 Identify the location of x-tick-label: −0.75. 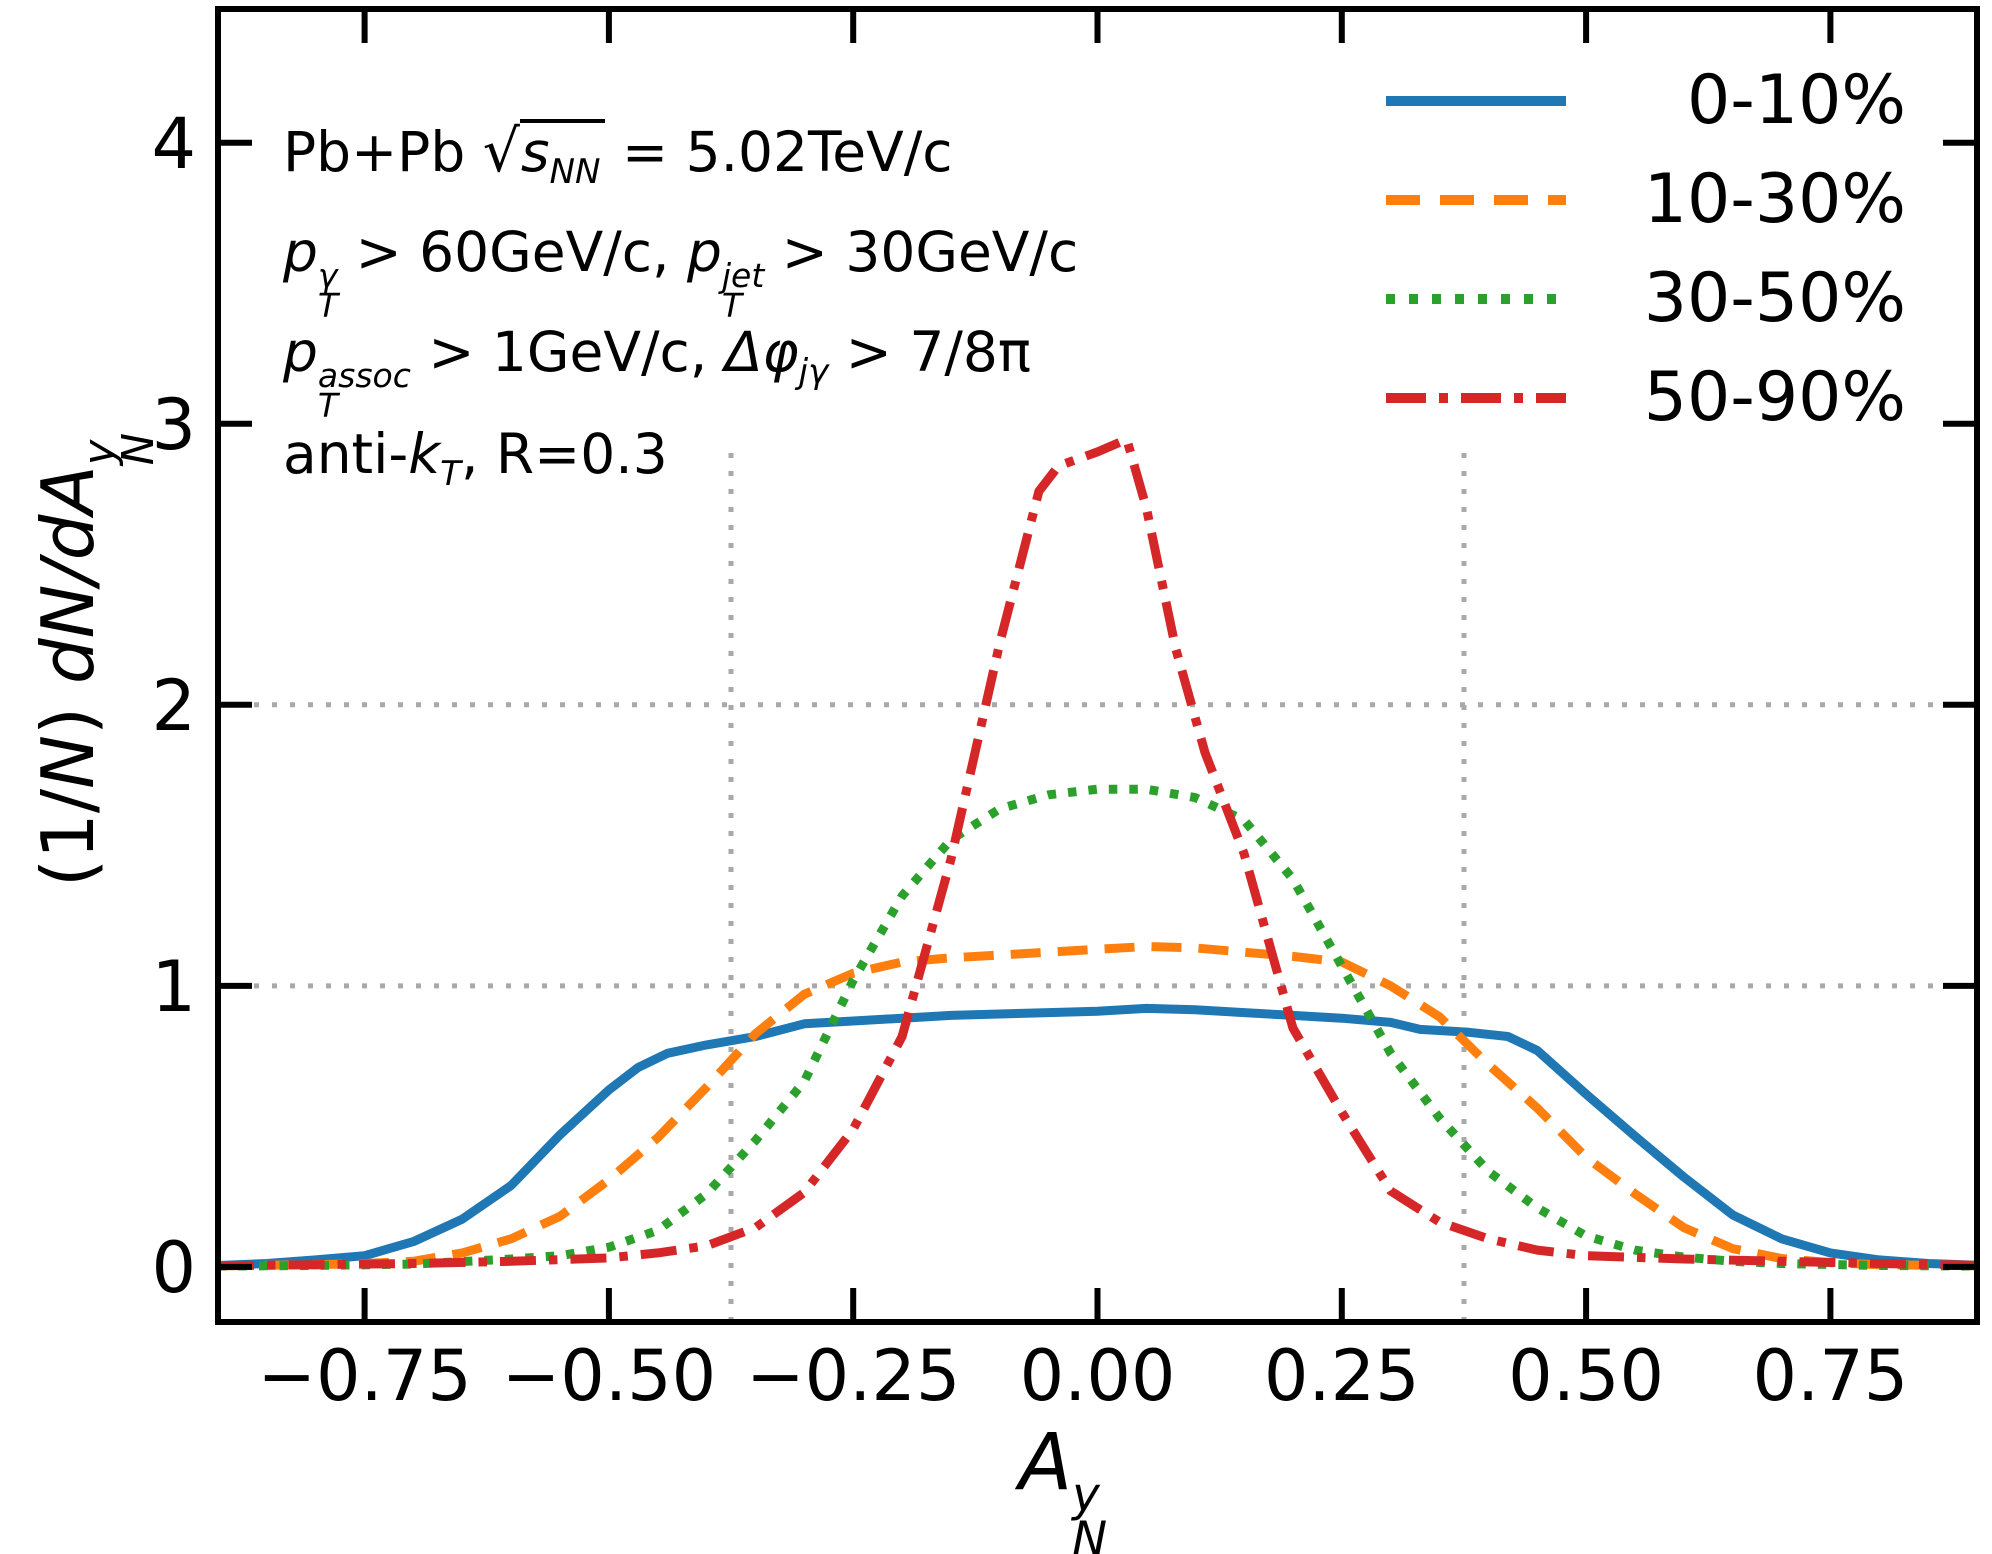
(364, 1376).